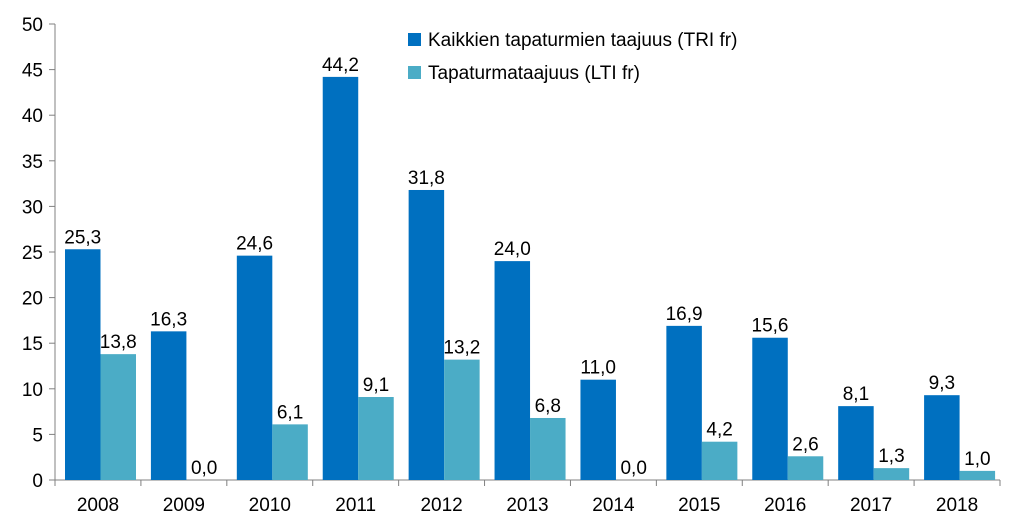  I want to click on bar-tri-2013, so click(512, 370).